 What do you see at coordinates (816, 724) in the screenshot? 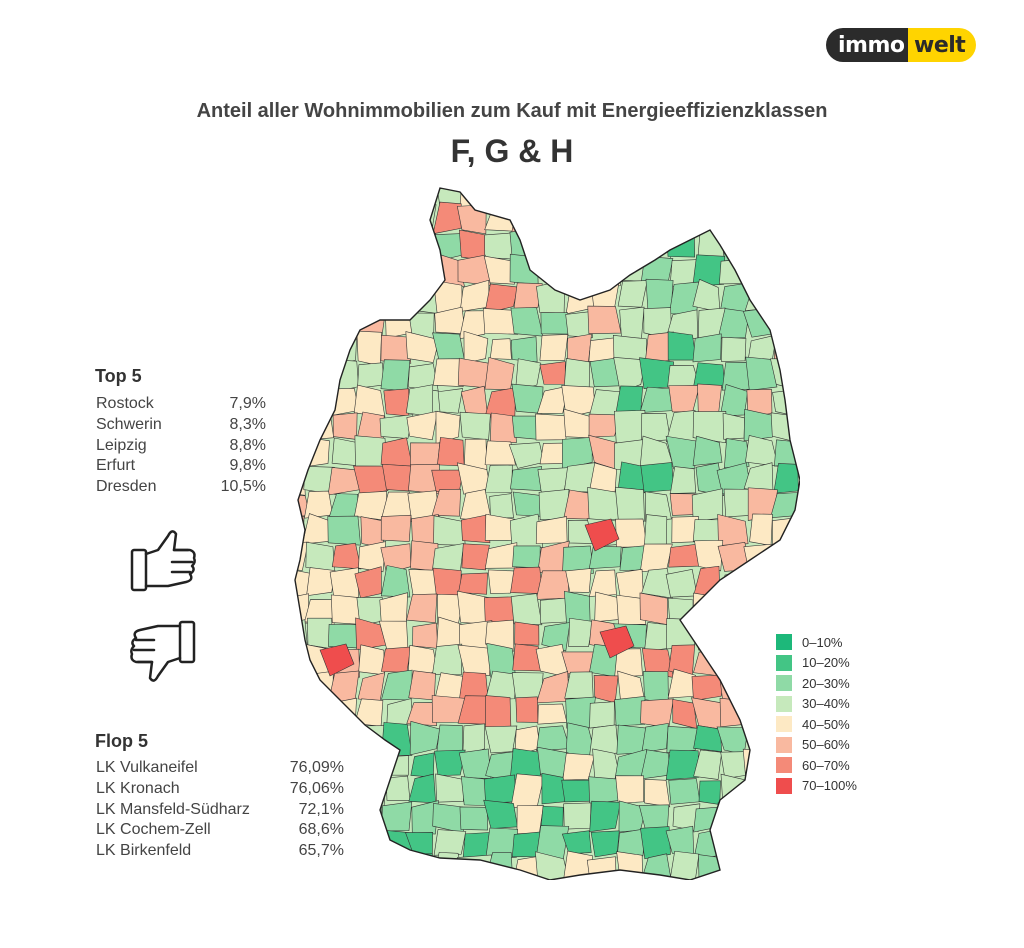
I see `legend-item: 40–50%` at bounding box center [816, 724].